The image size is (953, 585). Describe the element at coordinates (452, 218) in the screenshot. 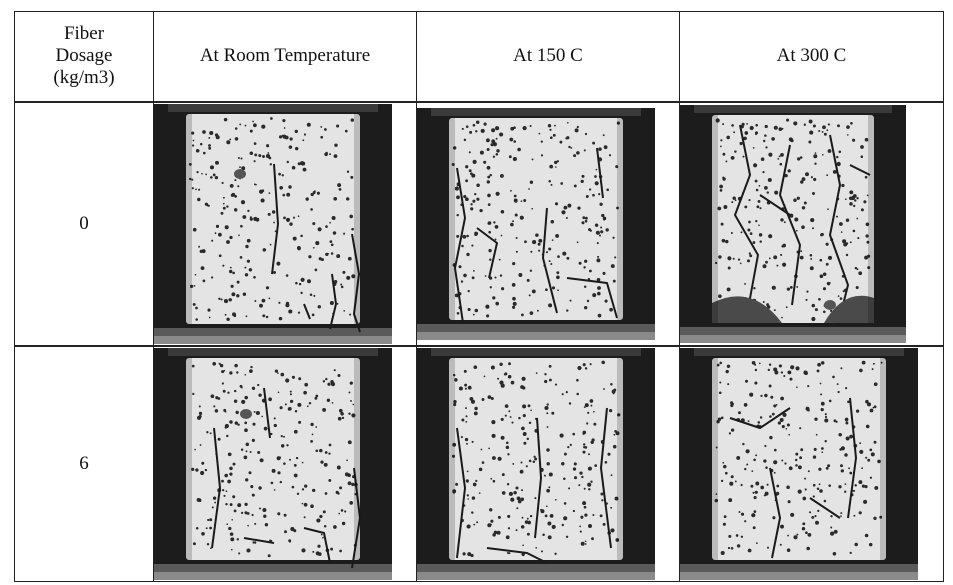

I see `face-shadow-left` at that location.